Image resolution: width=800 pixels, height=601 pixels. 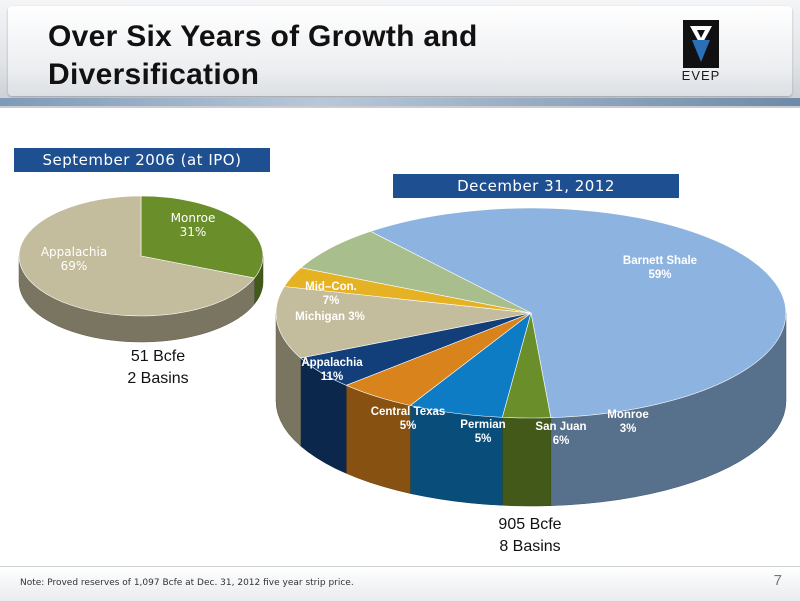 I want to click on pie-2-caption: 905 Bcfe 8 Basins, so click(x=530, y=536).